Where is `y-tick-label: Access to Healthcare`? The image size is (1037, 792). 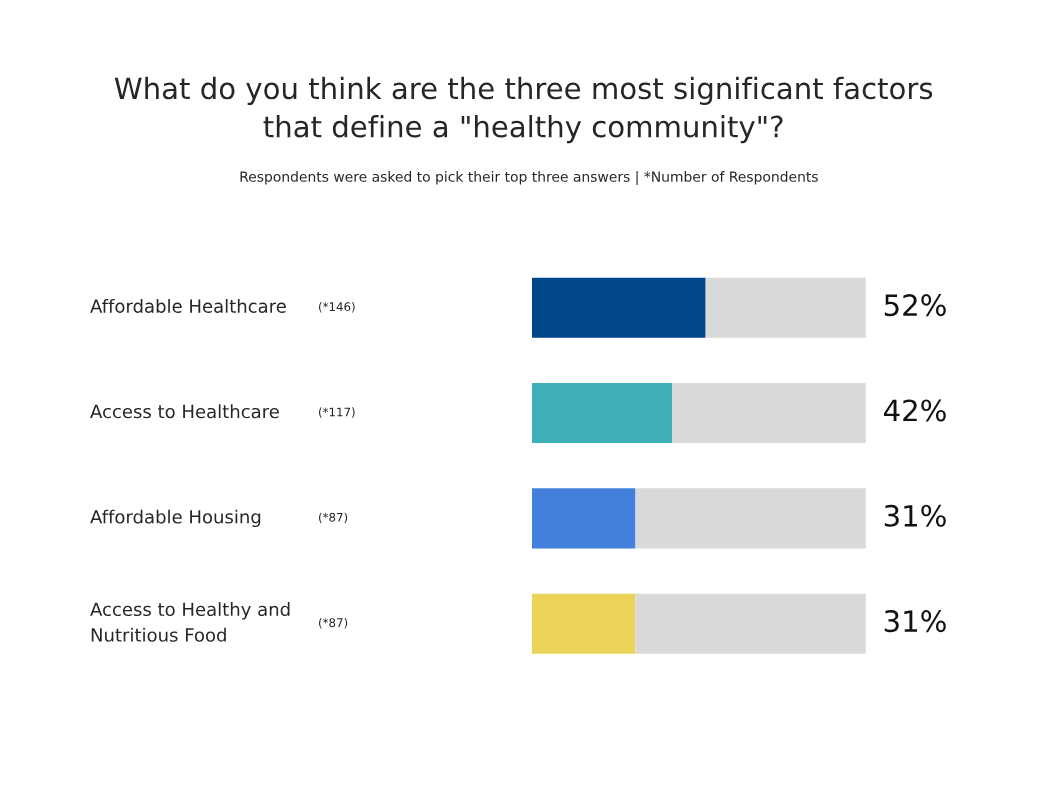
y-tick-label: Access to Healthcare is located at coordinates (184, 411).